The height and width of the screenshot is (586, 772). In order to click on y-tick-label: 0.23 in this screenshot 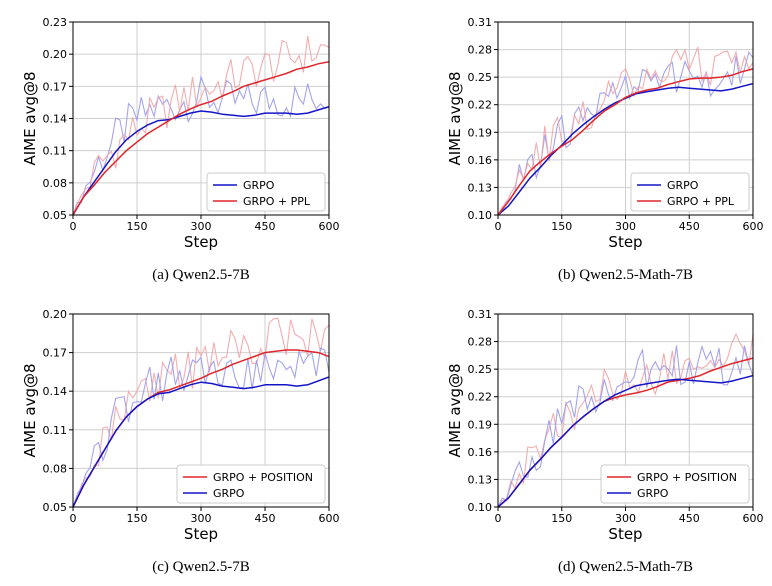, I will do `click(55, 22)`.